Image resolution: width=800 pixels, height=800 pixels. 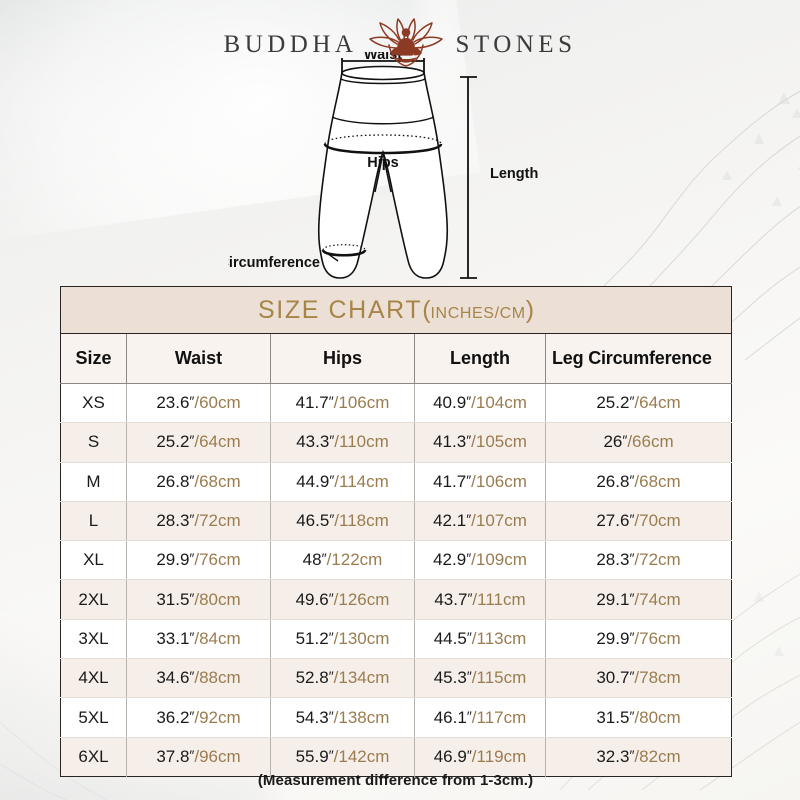 I want to click on brand-header: BUDDHA STONES, so click(x=400, y=45).